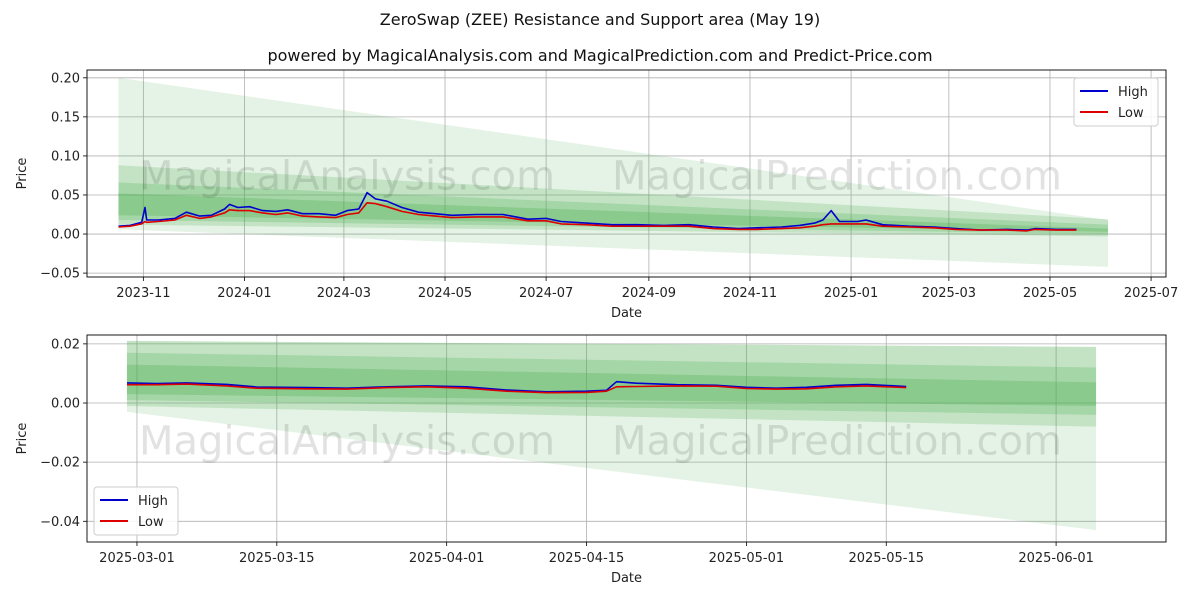  I want to click on x-tick-label: 2024-05, so click(445, 293).